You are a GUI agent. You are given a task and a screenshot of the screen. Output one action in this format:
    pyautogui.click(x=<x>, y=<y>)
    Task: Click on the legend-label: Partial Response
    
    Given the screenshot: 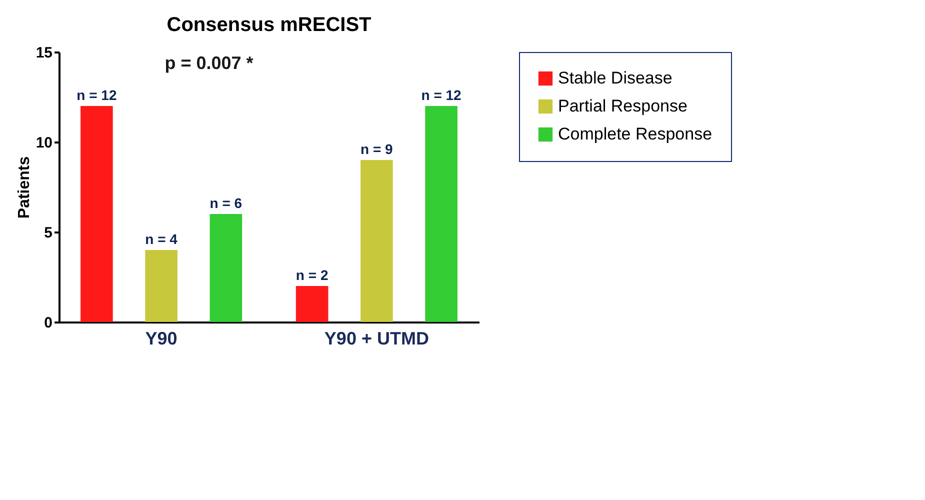 What is the action you would take?
    pyautogui.click(x=623, y=106)
    